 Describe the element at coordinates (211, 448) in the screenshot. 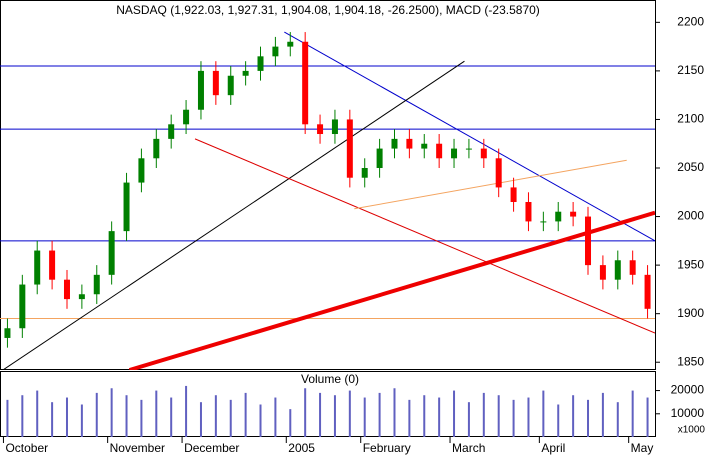

I see `x-tick-label: December` at that location.